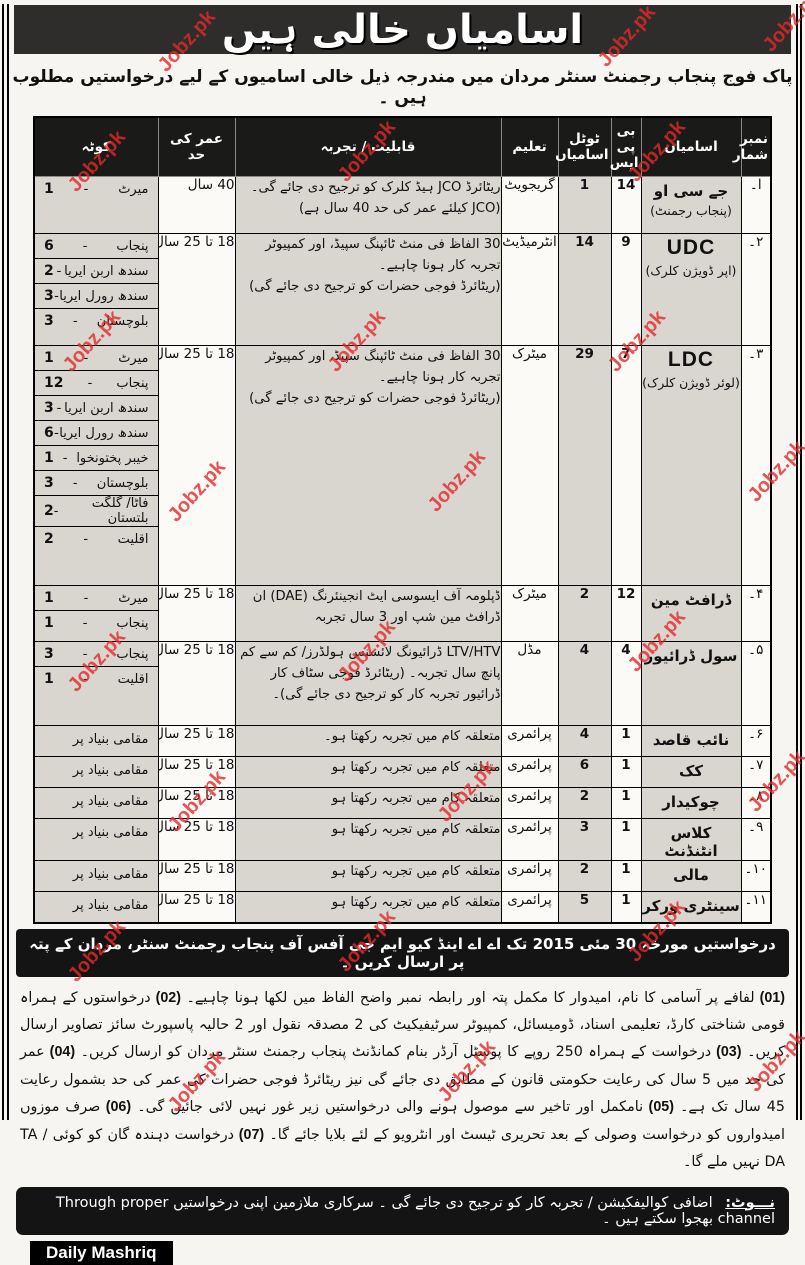 This screenshot has width=805, height=1265. Describe the element at coordinates (49, 246) in the screenshot. I see `quota-value: 6` at that location.